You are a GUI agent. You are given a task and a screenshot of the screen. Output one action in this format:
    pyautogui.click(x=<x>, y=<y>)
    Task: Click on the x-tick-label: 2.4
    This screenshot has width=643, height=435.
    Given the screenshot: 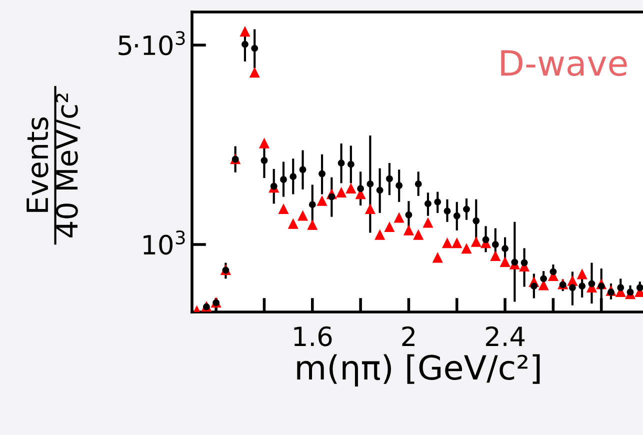 What is the action you would take?
    pyautogui.click(x=505, y=336)
    